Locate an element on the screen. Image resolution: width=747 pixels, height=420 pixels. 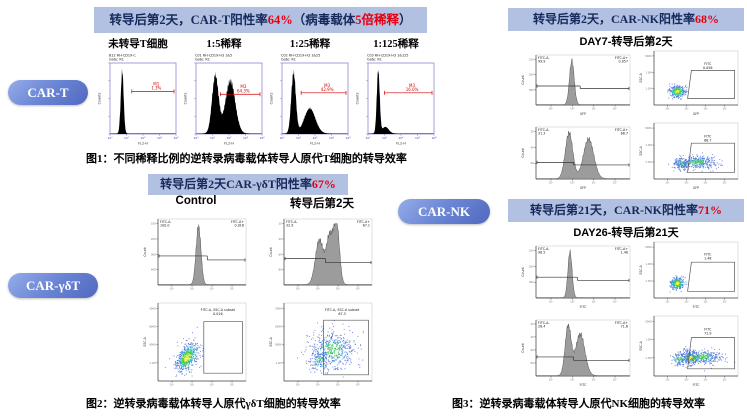
cart-col-label-1-25: 1:25稀释 is located at coordinates (310, 44).